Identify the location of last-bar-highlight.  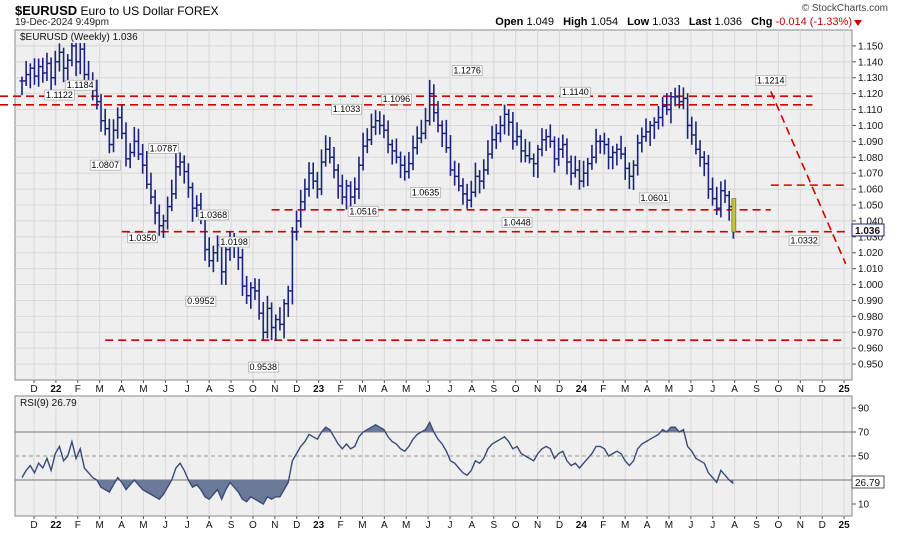
(734, 215).